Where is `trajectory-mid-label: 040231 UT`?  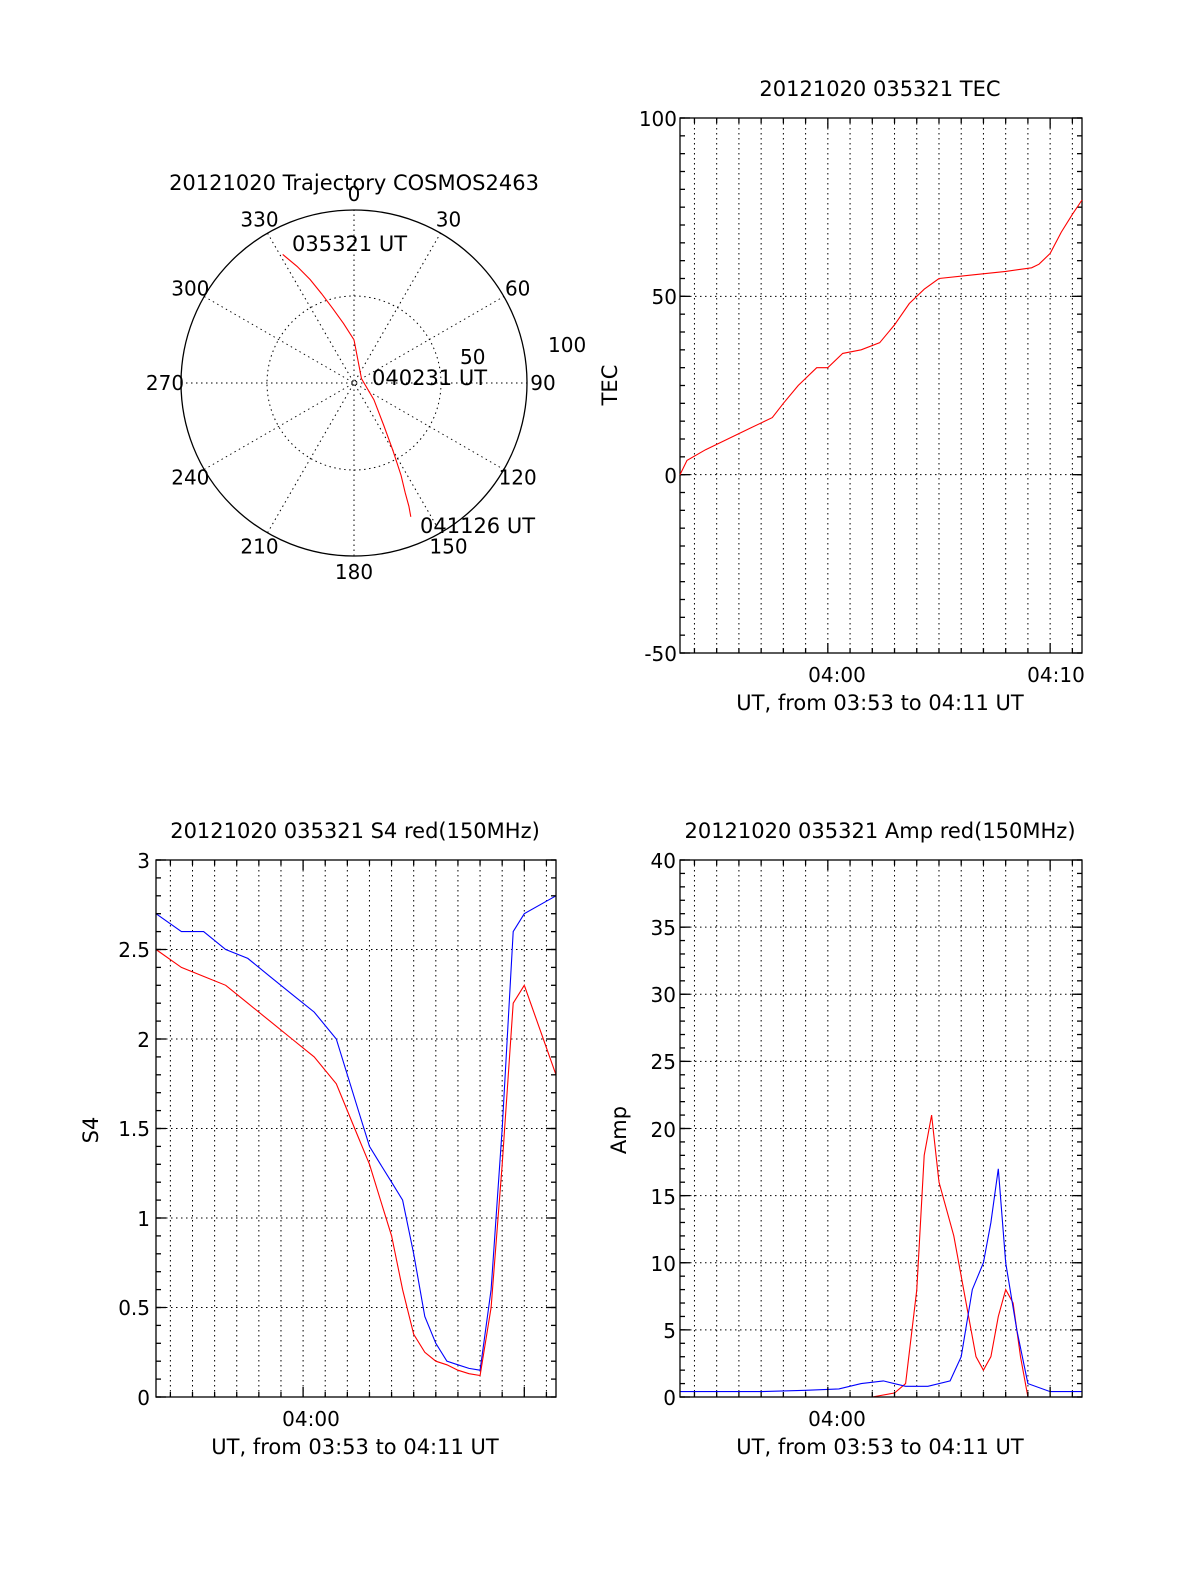
trajectory-mid-label: 040231 UT is located at coordinates (429, 378).